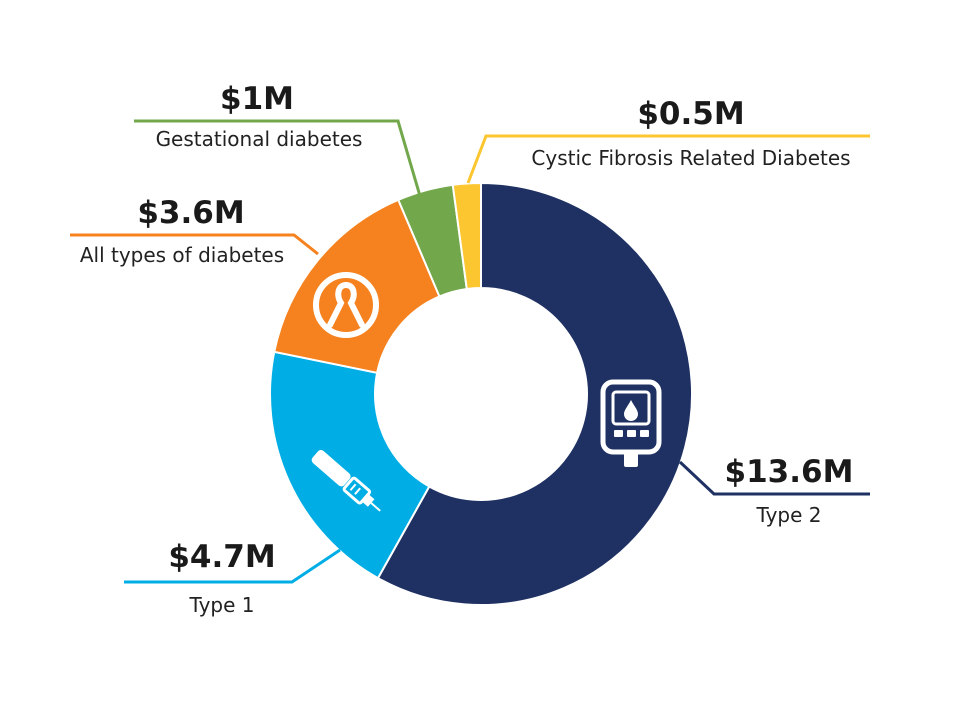  I want to click on donut-slice-all-types-of-diabetes, so click(357, 286).